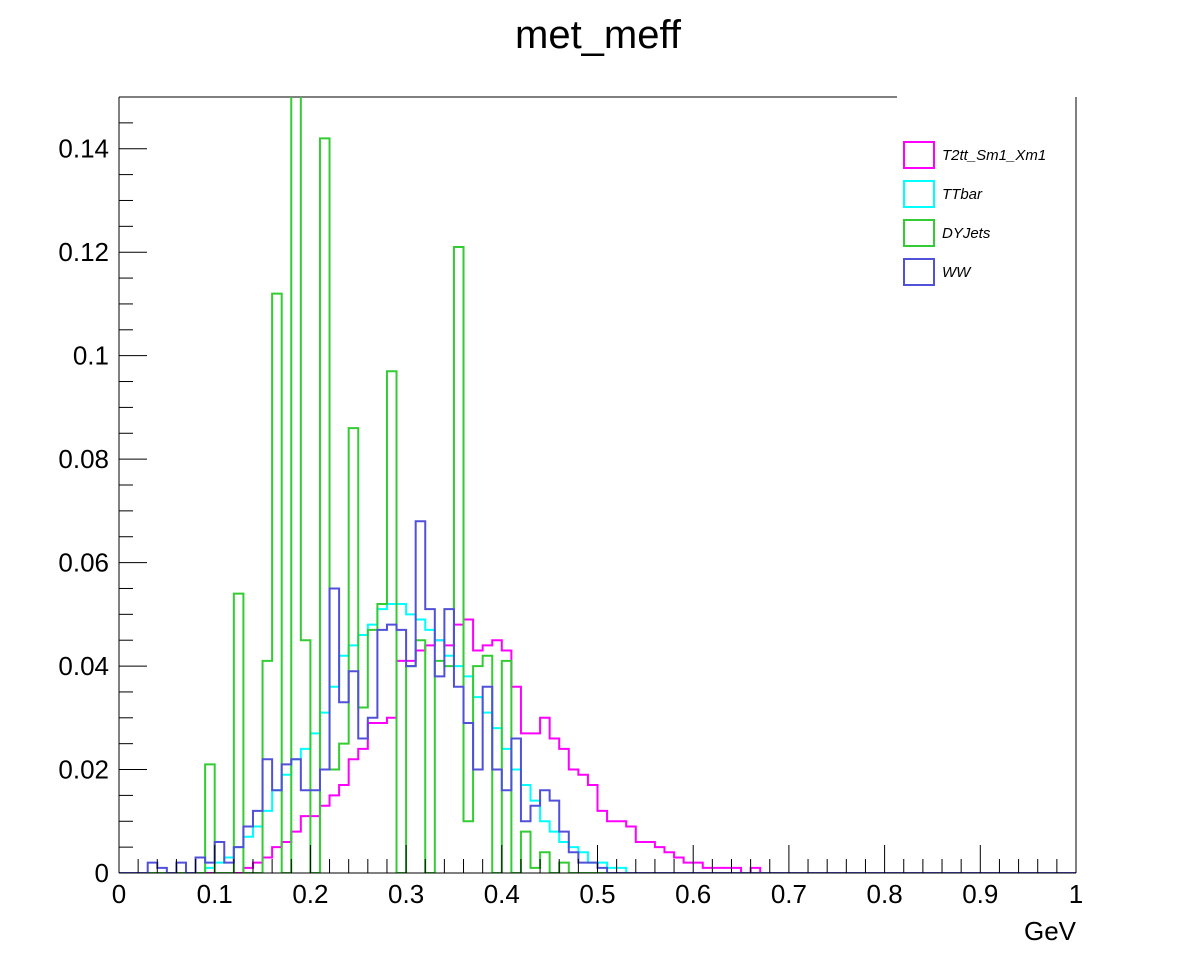  Describe the element at coordinates (83, 563) in the screenshot. I see `y-tick-label: 0.06` at that location.